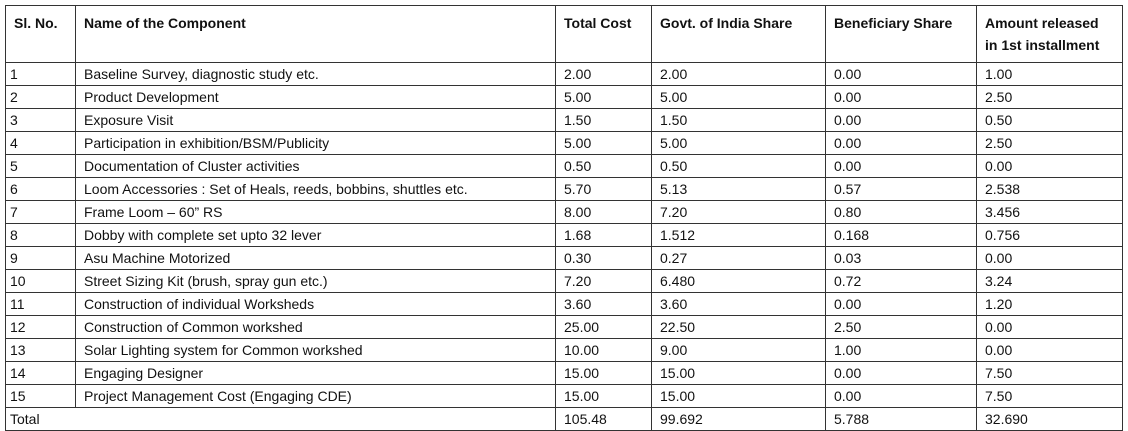 The image size is (1128, 431). I want to click on component-cell: Frame Loom – 60” RS, so click(315, 212).